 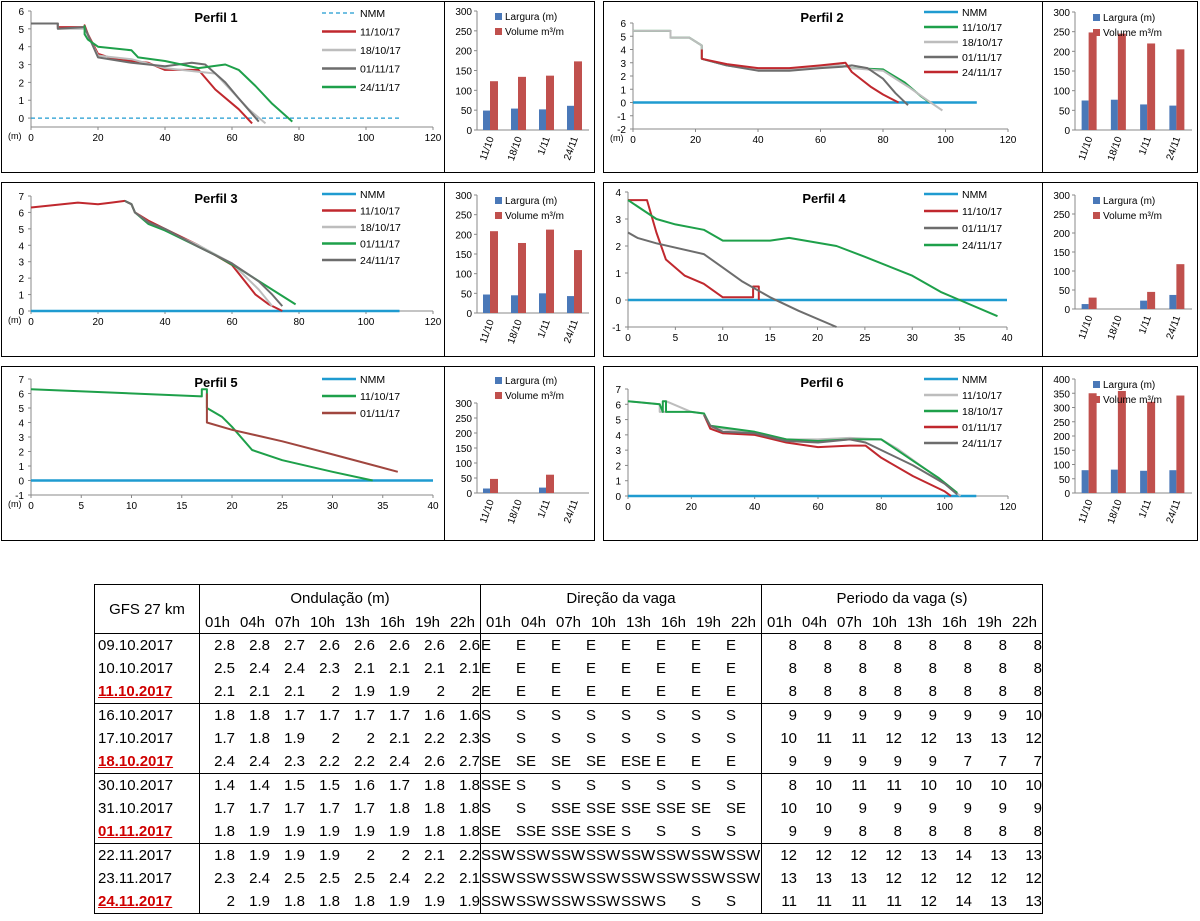 I want to click on group-header-direcao: Direção da vaga, so click(x=621, y=597).